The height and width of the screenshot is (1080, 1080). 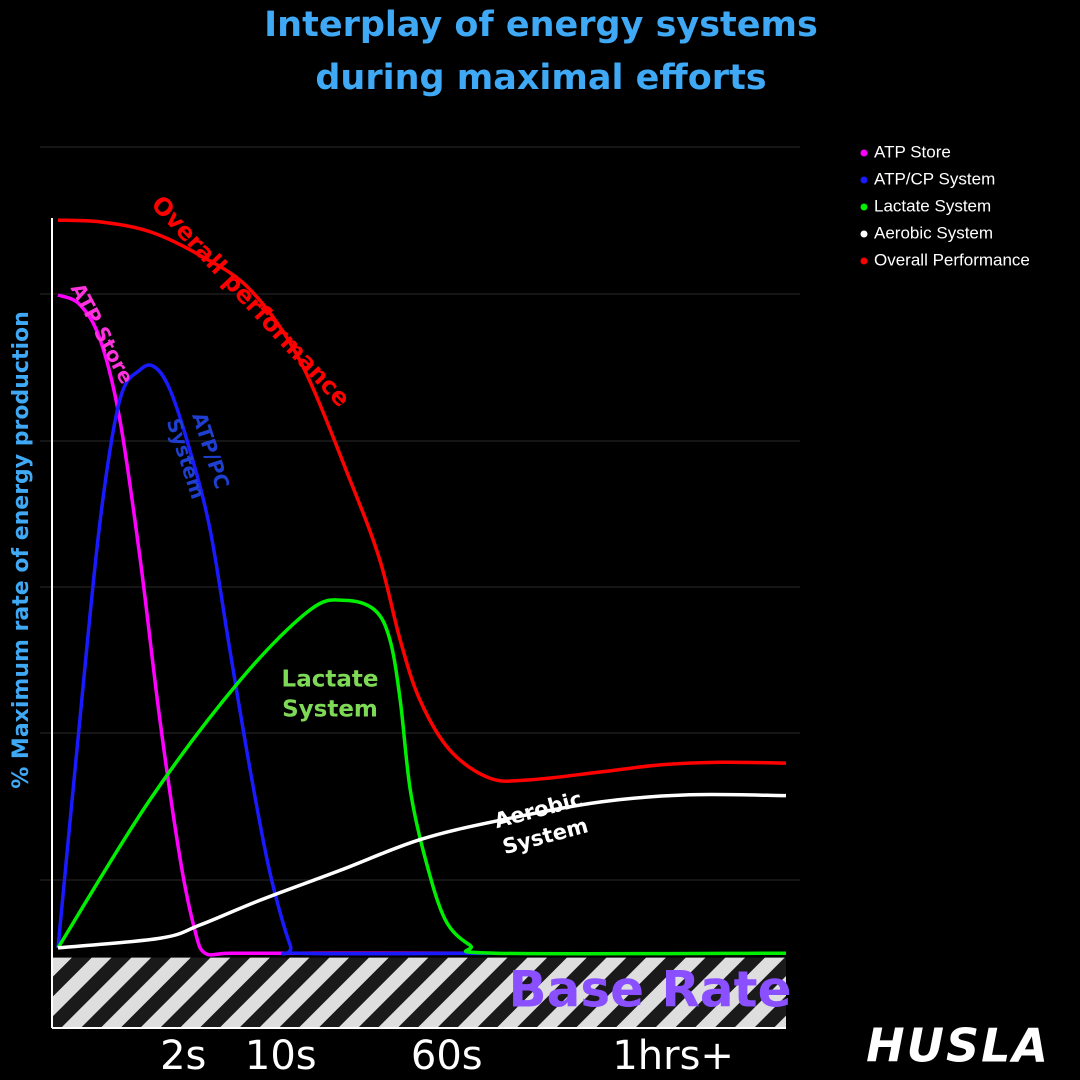 What do you see at coordinates (330, 709) in the screenshot?
I see `annotation-text: System` at bounding box center [330, 709].